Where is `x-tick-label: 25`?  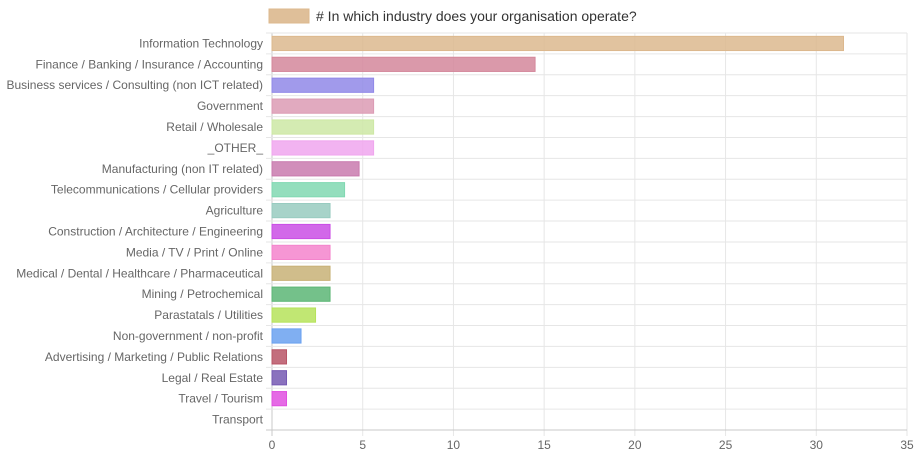
x-tick-label: 25 is located at coordinates (726, 445).